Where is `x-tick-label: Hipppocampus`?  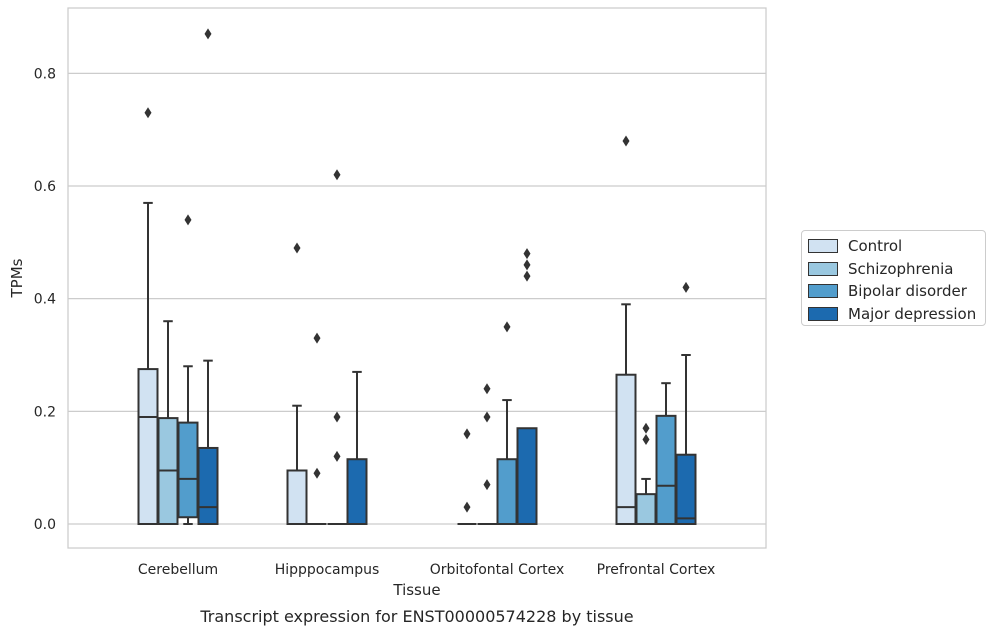 x-tick-label: Hipppocampus is located at coordinates (327, 570).